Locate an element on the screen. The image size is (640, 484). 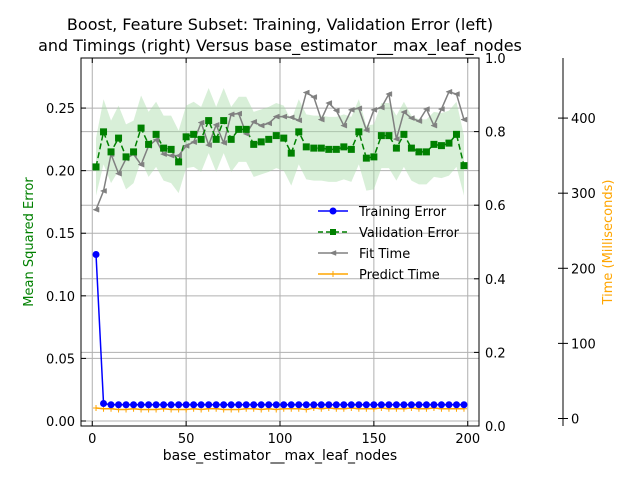
time-tick-label-2: 200 is located at coordinates (583, 269).